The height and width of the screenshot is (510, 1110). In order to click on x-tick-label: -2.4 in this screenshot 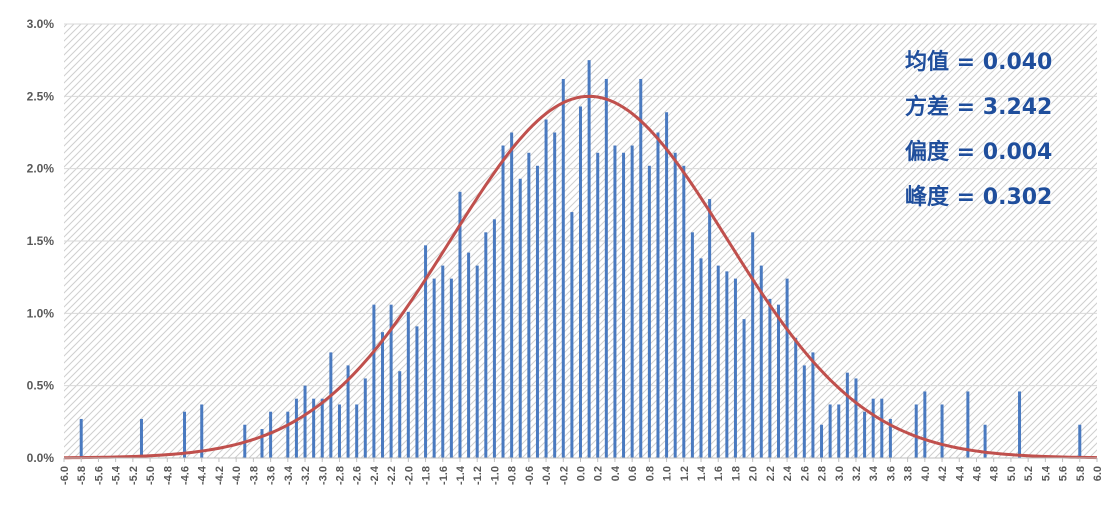, I will do `click(375, 475)`.